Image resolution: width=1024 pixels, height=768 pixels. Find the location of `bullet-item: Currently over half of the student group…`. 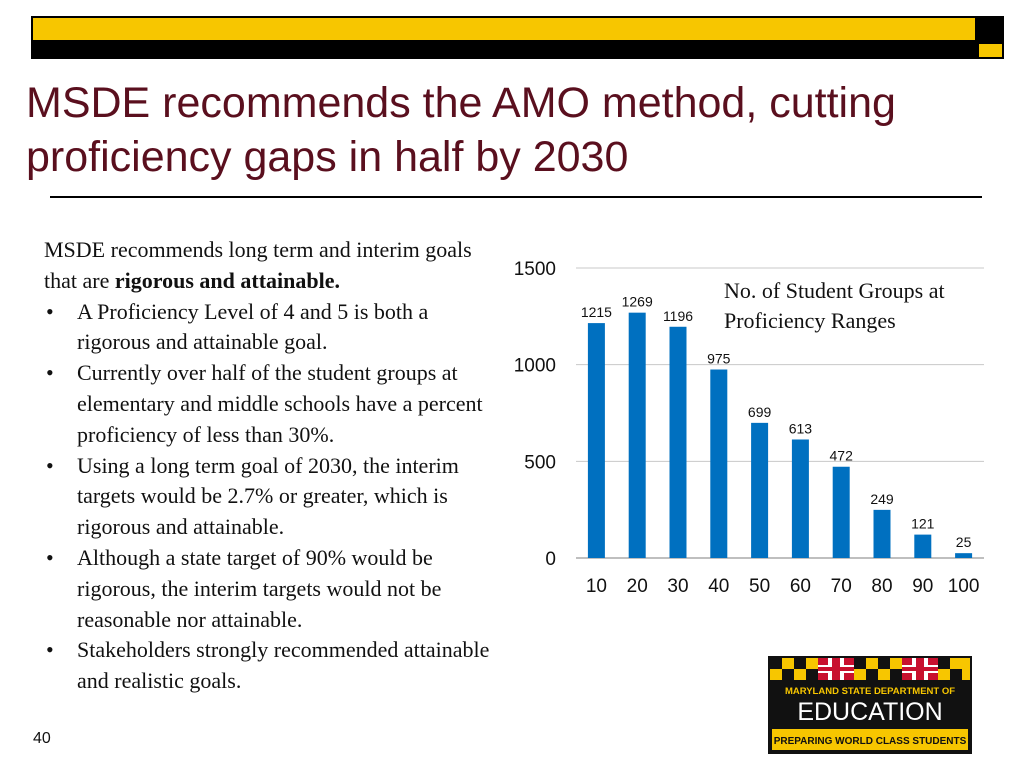

bullet-item: Currently over half of the student group… is located at coordinates (275, 404).